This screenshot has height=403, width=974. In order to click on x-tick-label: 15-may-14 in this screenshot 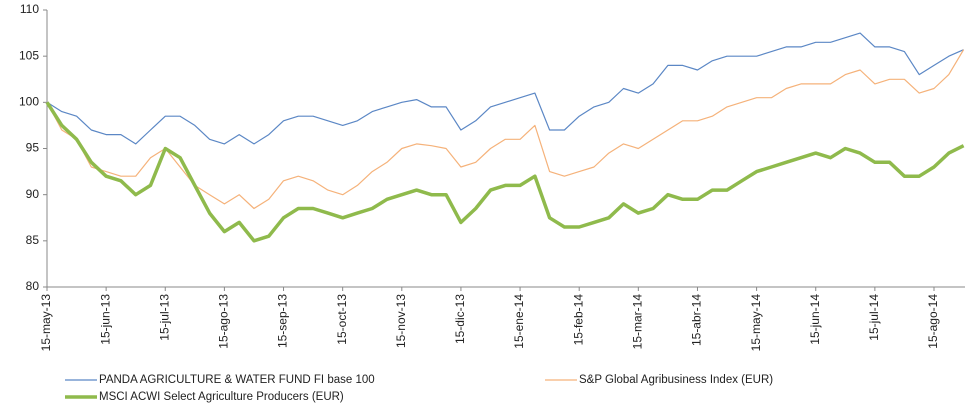, I will do `click(756, 323)`.